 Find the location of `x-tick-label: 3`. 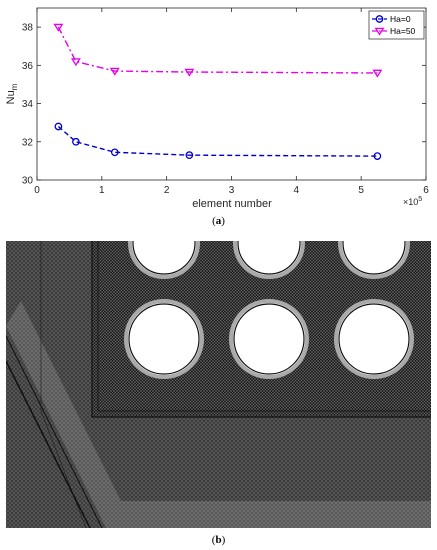

x-tick-label: 3 is located at coordinates (232, 190).